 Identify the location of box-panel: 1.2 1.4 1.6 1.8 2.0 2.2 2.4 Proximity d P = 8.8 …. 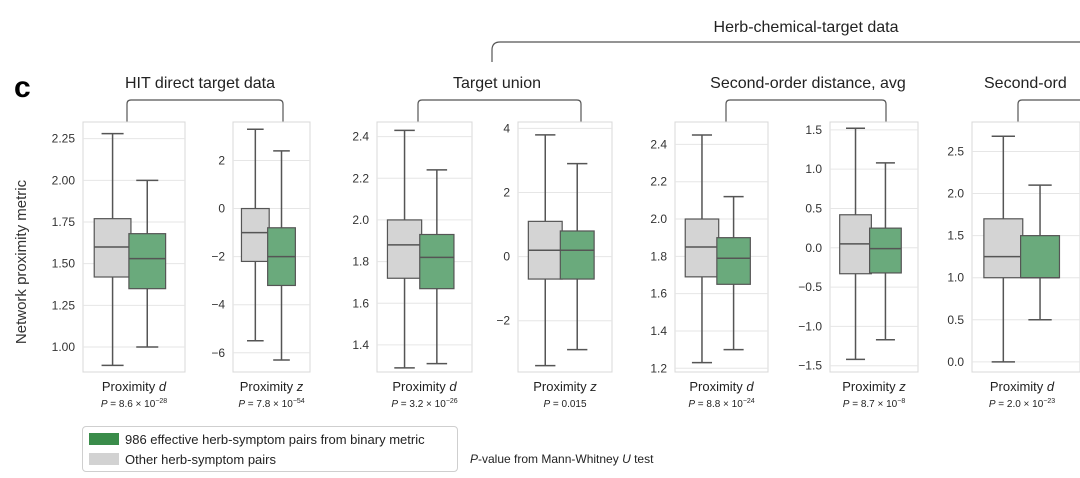
(709, 265).